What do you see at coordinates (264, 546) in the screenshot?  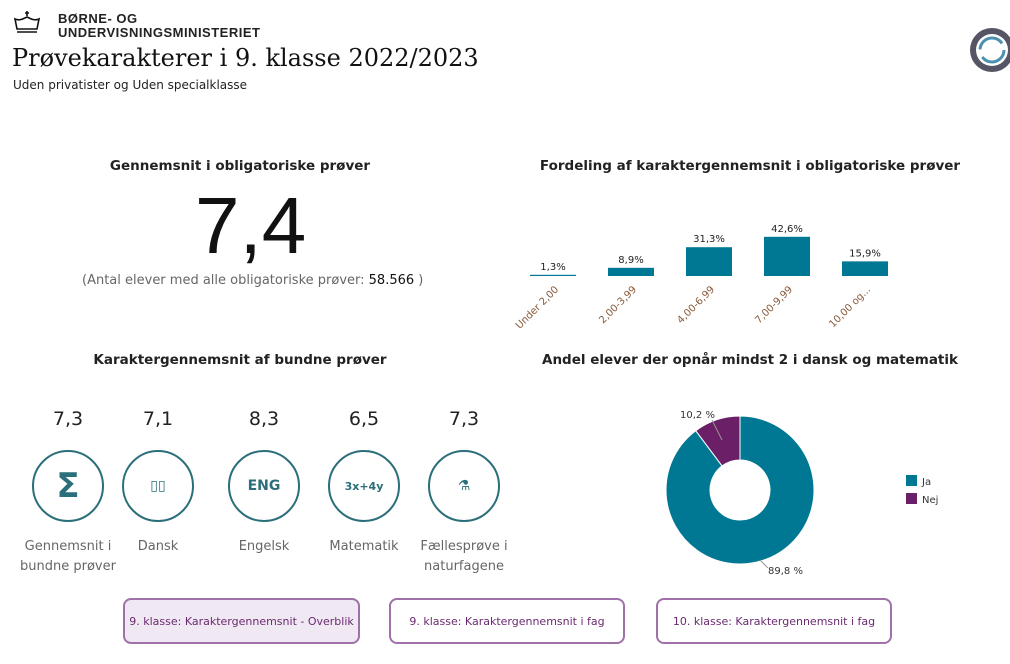 I see `bound-label: Engelsk` at bounding box center [264, 546].